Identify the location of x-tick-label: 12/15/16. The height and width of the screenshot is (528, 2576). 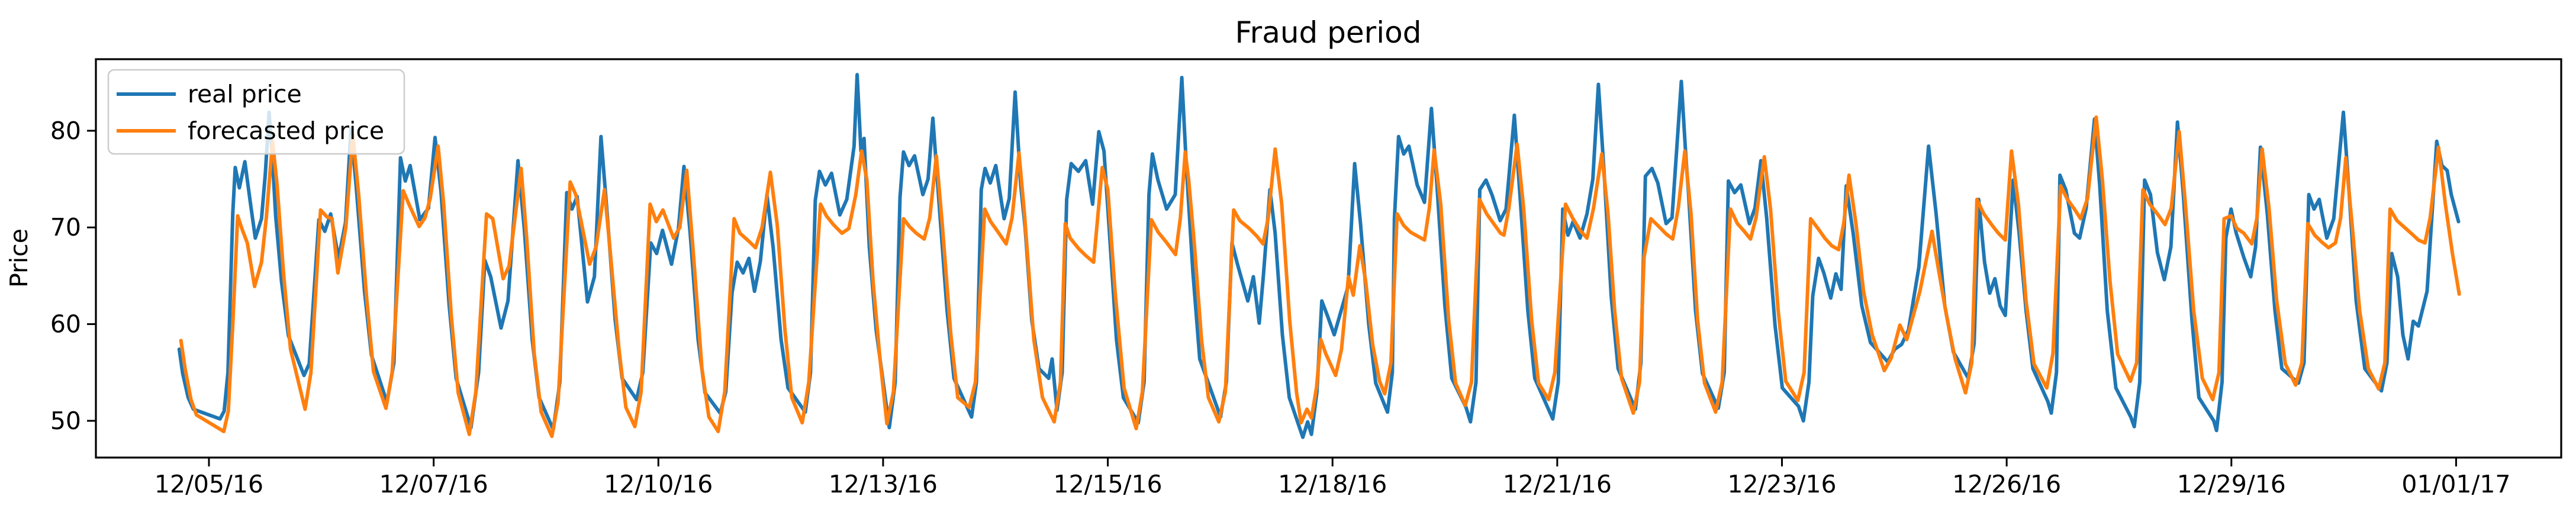
(1108, 484).